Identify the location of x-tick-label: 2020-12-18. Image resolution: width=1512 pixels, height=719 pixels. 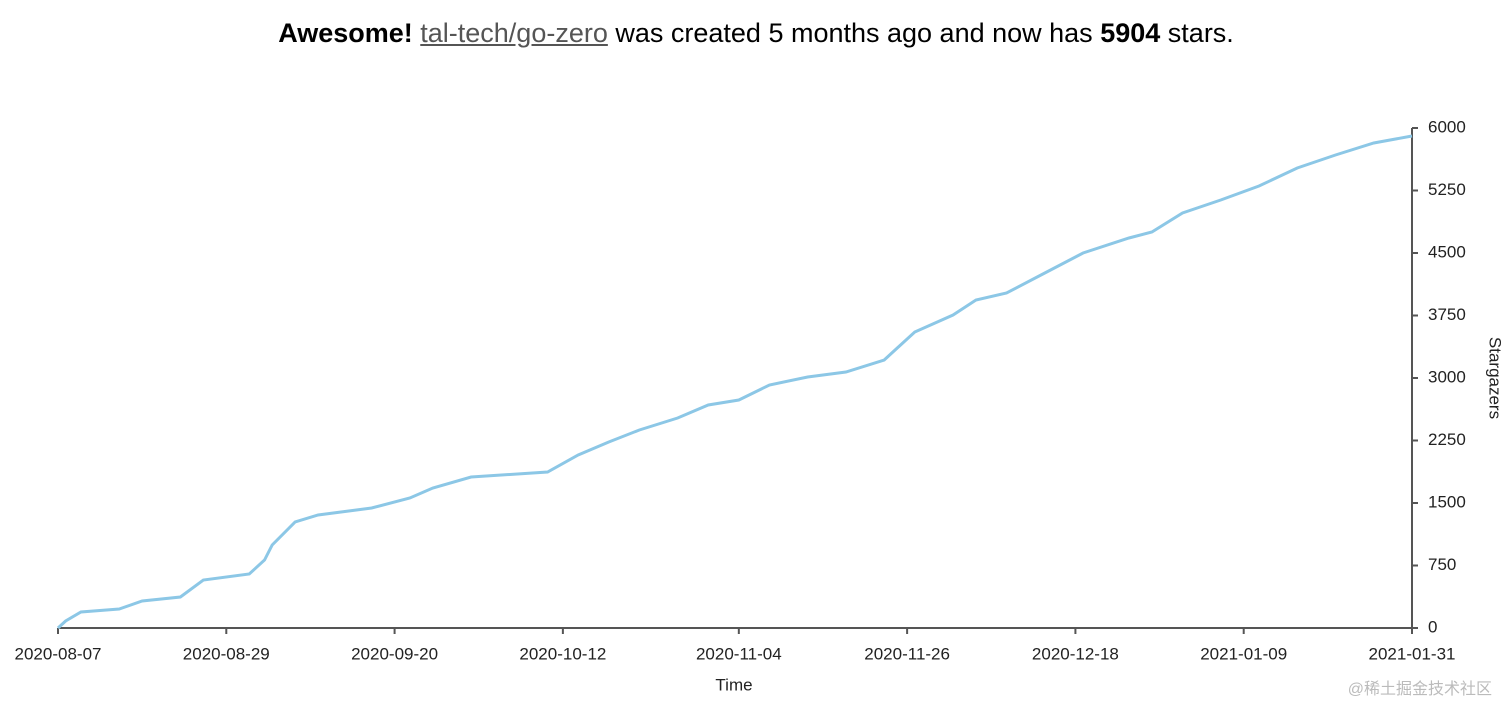
(1075, 653).